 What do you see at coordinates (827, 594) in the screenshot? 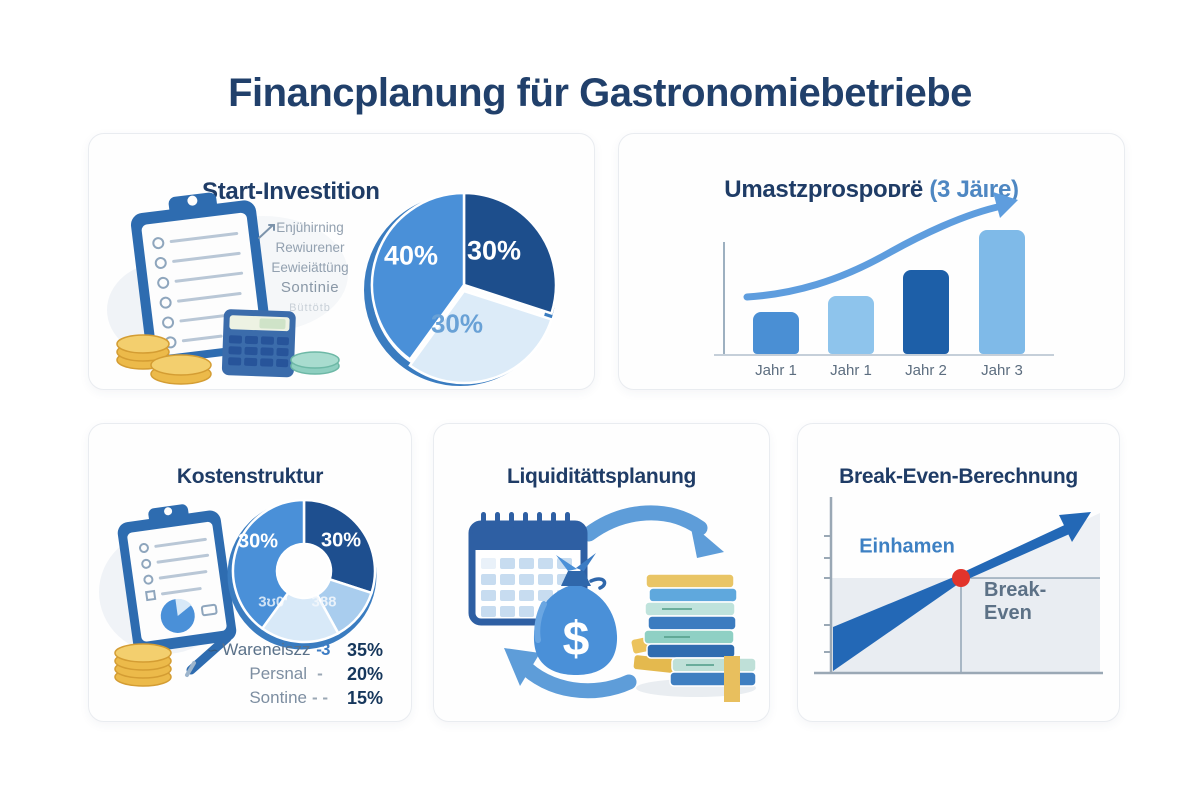
I see `y-axis-ticks` at bounding box center [827, 594].